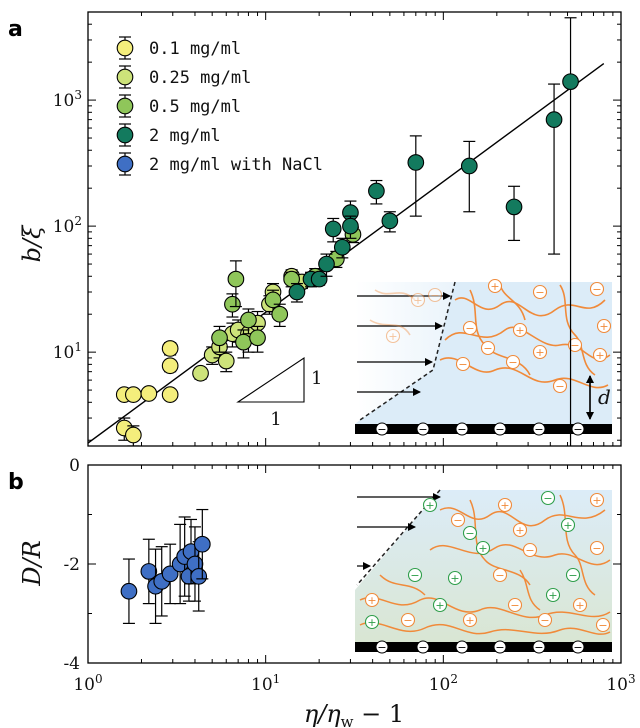 This screenshot has height=728, width=640. I want to click on y-tick-exp: 3, so click(78, 95).